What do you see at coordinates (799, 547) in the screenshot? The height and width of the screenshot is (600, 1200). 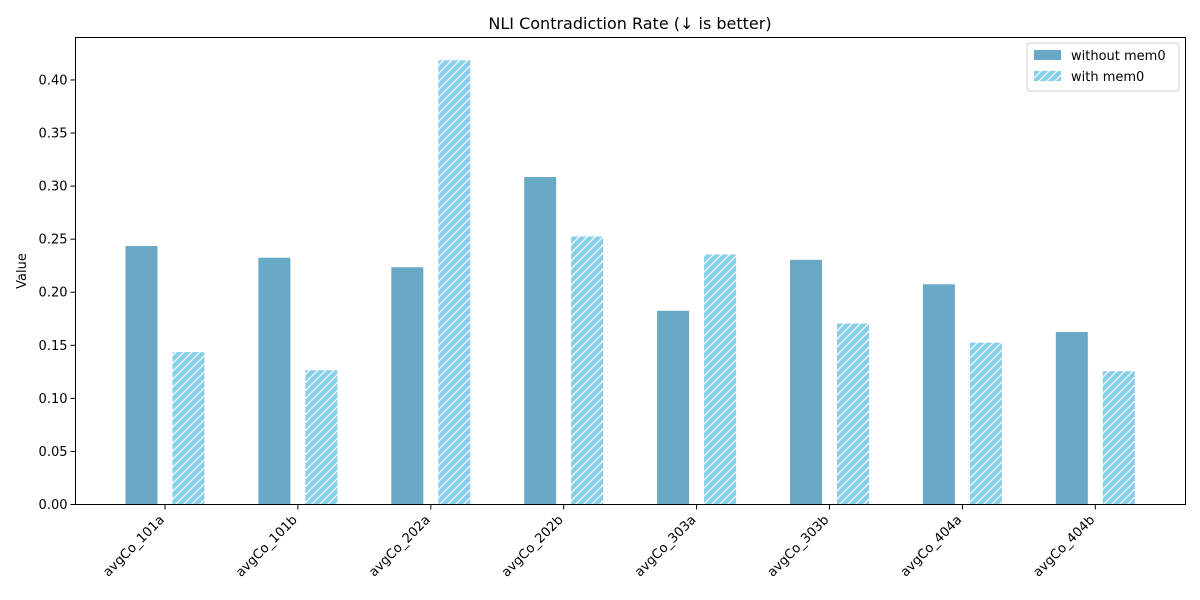 I see `x-tick-label: avgCo_303b` at bounding box center [799, 547].